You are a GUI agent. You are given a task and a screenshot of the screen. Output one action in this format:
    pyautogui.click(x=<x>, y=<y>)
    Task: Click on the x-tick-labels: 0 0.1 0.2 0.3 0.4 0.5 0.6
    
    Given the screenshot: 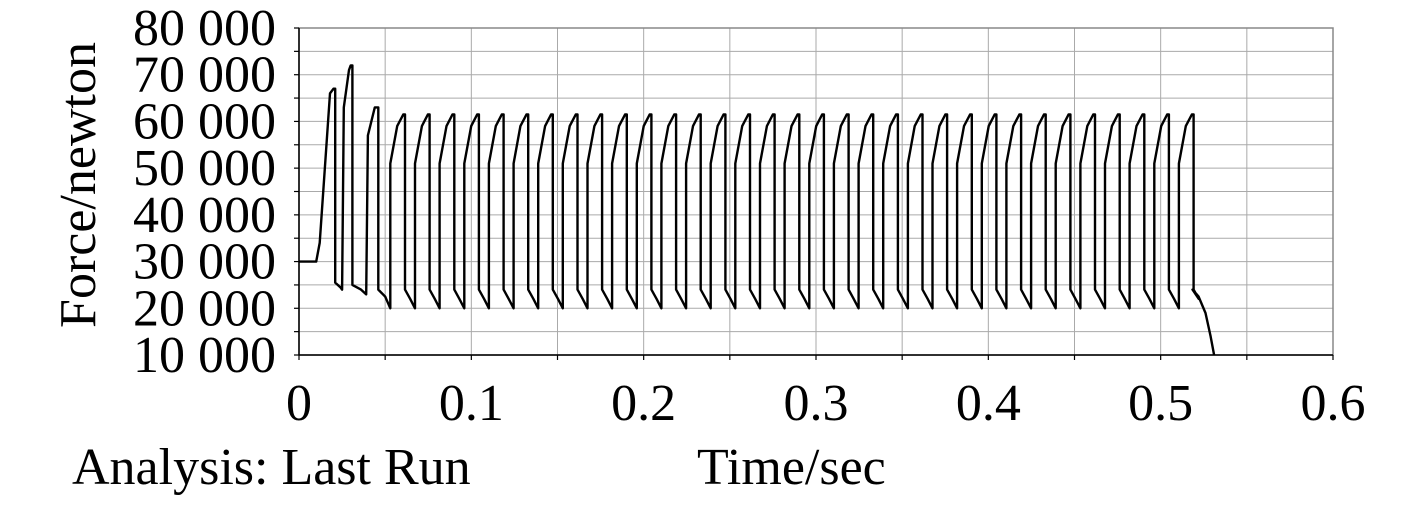 What is the action you would take?
    pyautogui.click(x=826, y=403)
    